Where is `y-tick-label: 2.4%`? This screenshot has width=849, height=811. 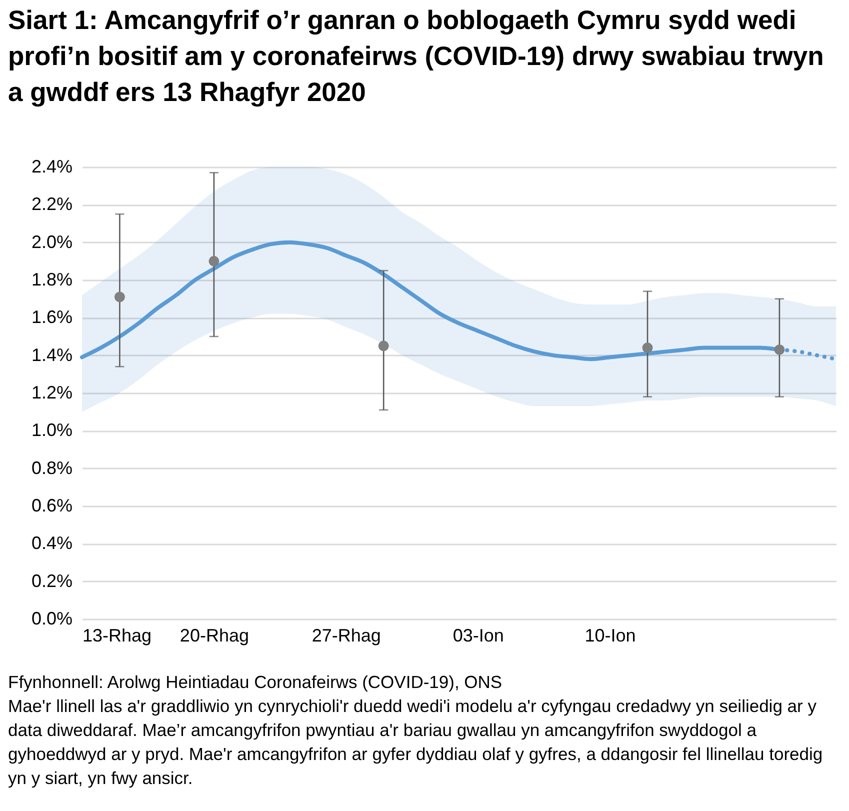
y-tick-label: 2.4% is located at coordinates (51, 166).